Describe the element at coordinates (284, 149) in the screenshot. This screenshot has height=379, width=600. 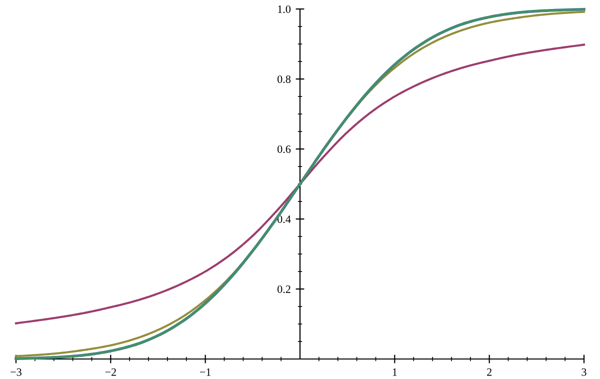
I see `y-tick-label: 0.6` at that location.